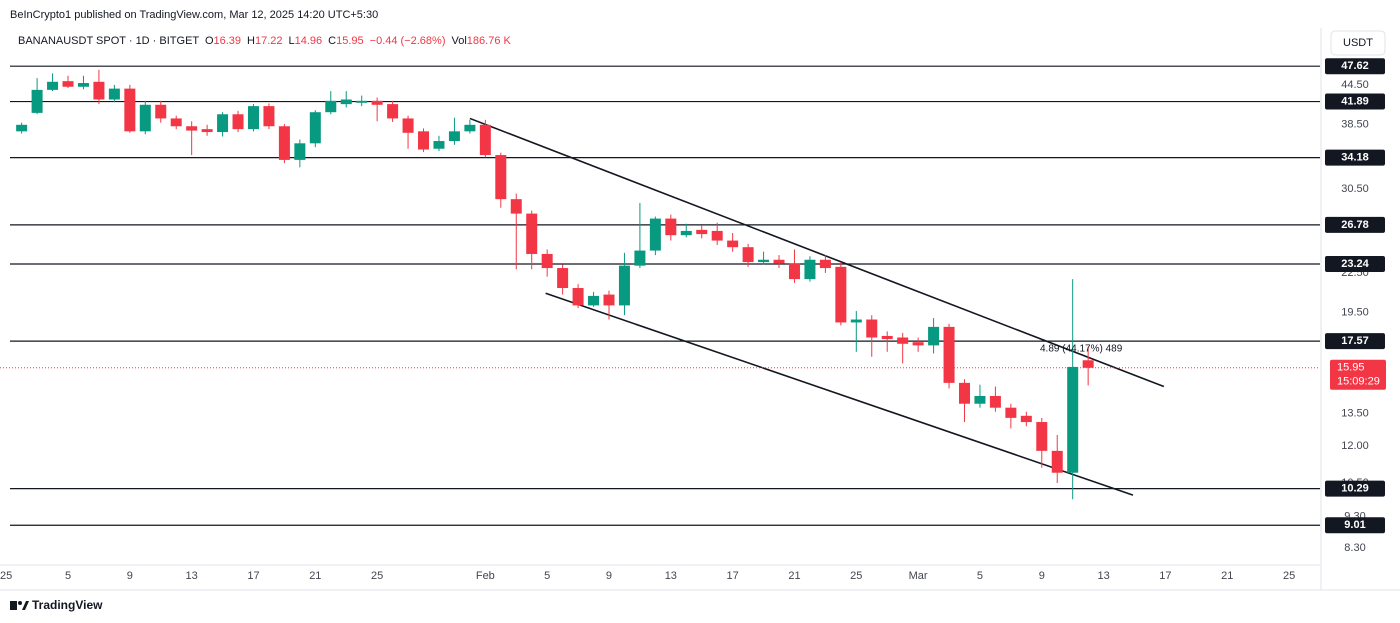 Image resolution: width=1400 pixels, height=623 pixels. I want to click on last-price-label: 15.95, so click(1351, 368).